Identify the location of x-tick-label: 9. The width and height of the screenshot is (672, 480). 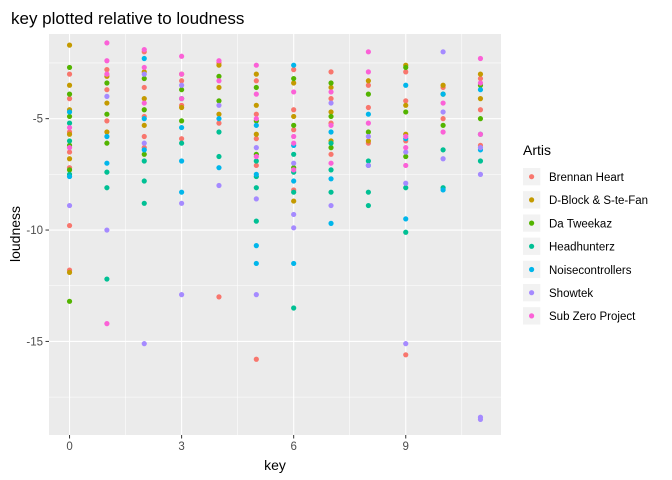
(406, 447).